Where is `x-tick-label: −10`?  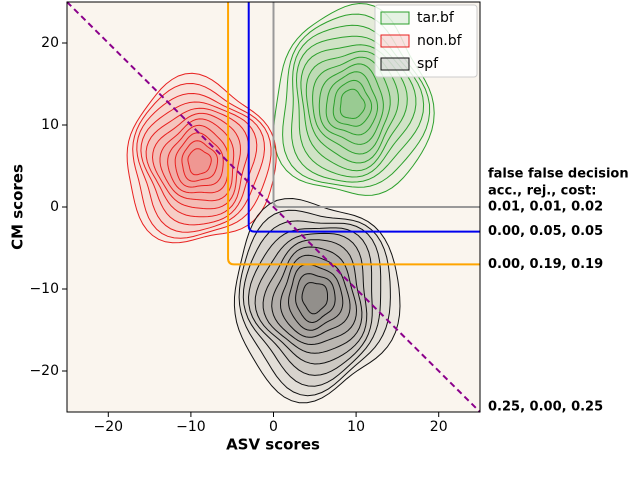
x-tick-label: −10 is located at coordinates (191, 427).